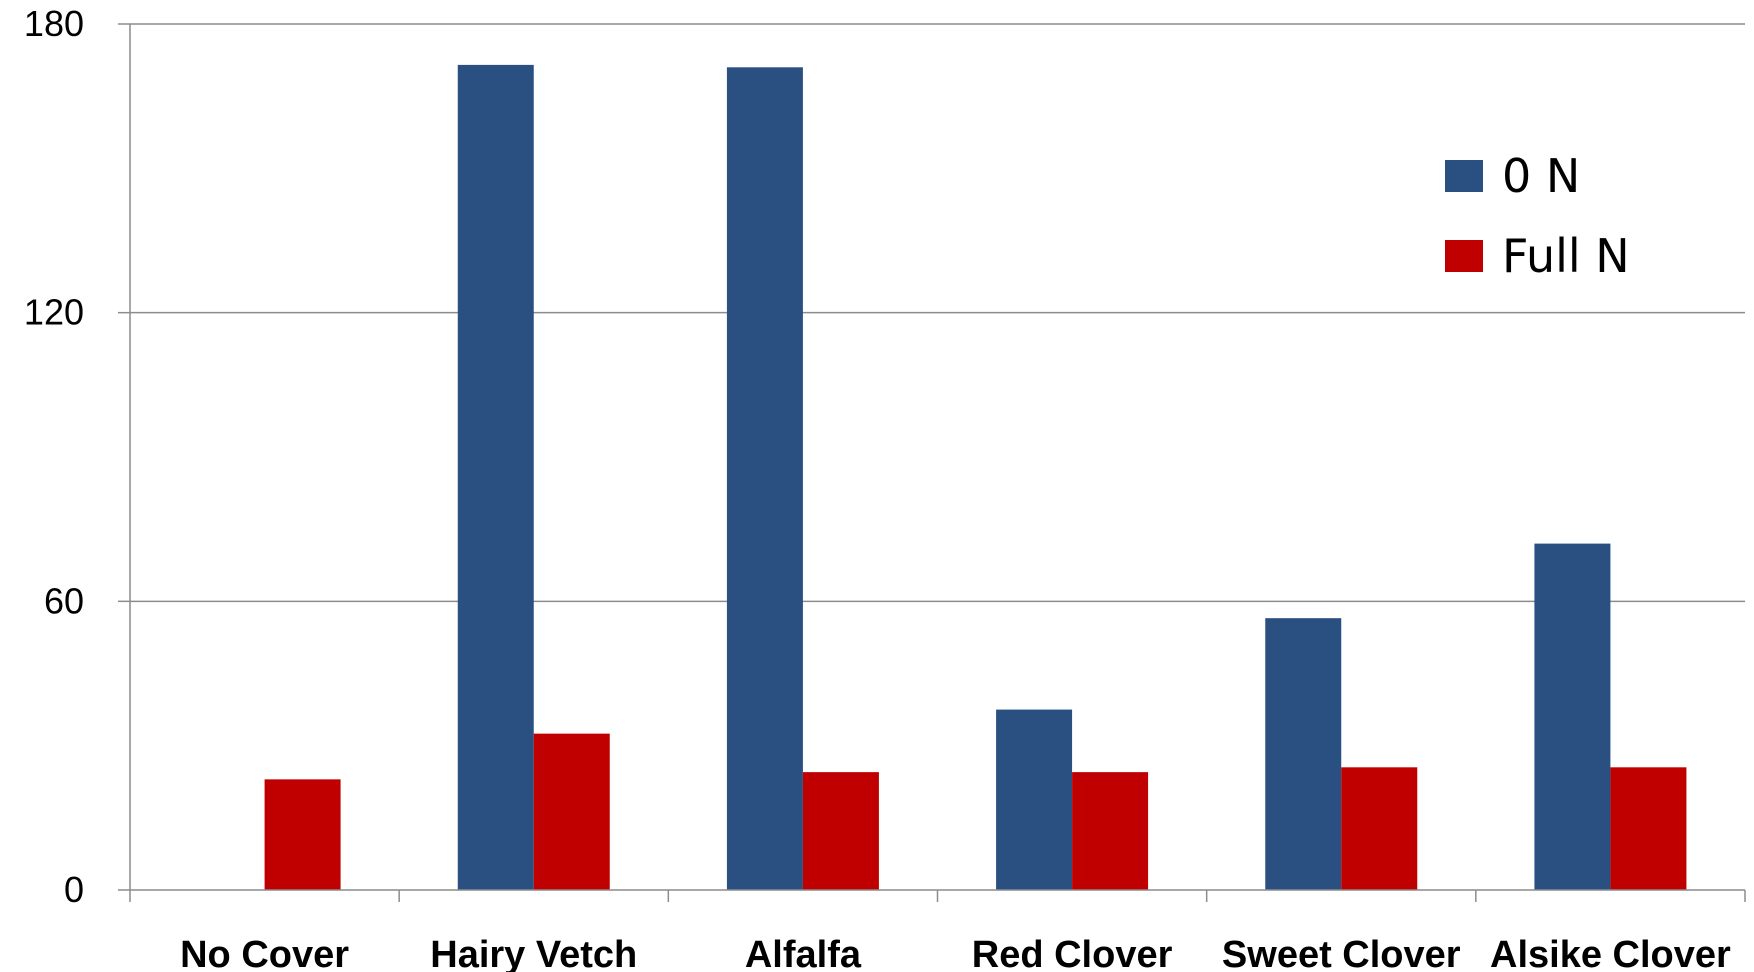 The height and width of the screenshot is (972, 1754). Describe the element at coordinates (1303, 754) in the screenshot. I see `bar-0n-sweet-clover` at that location.